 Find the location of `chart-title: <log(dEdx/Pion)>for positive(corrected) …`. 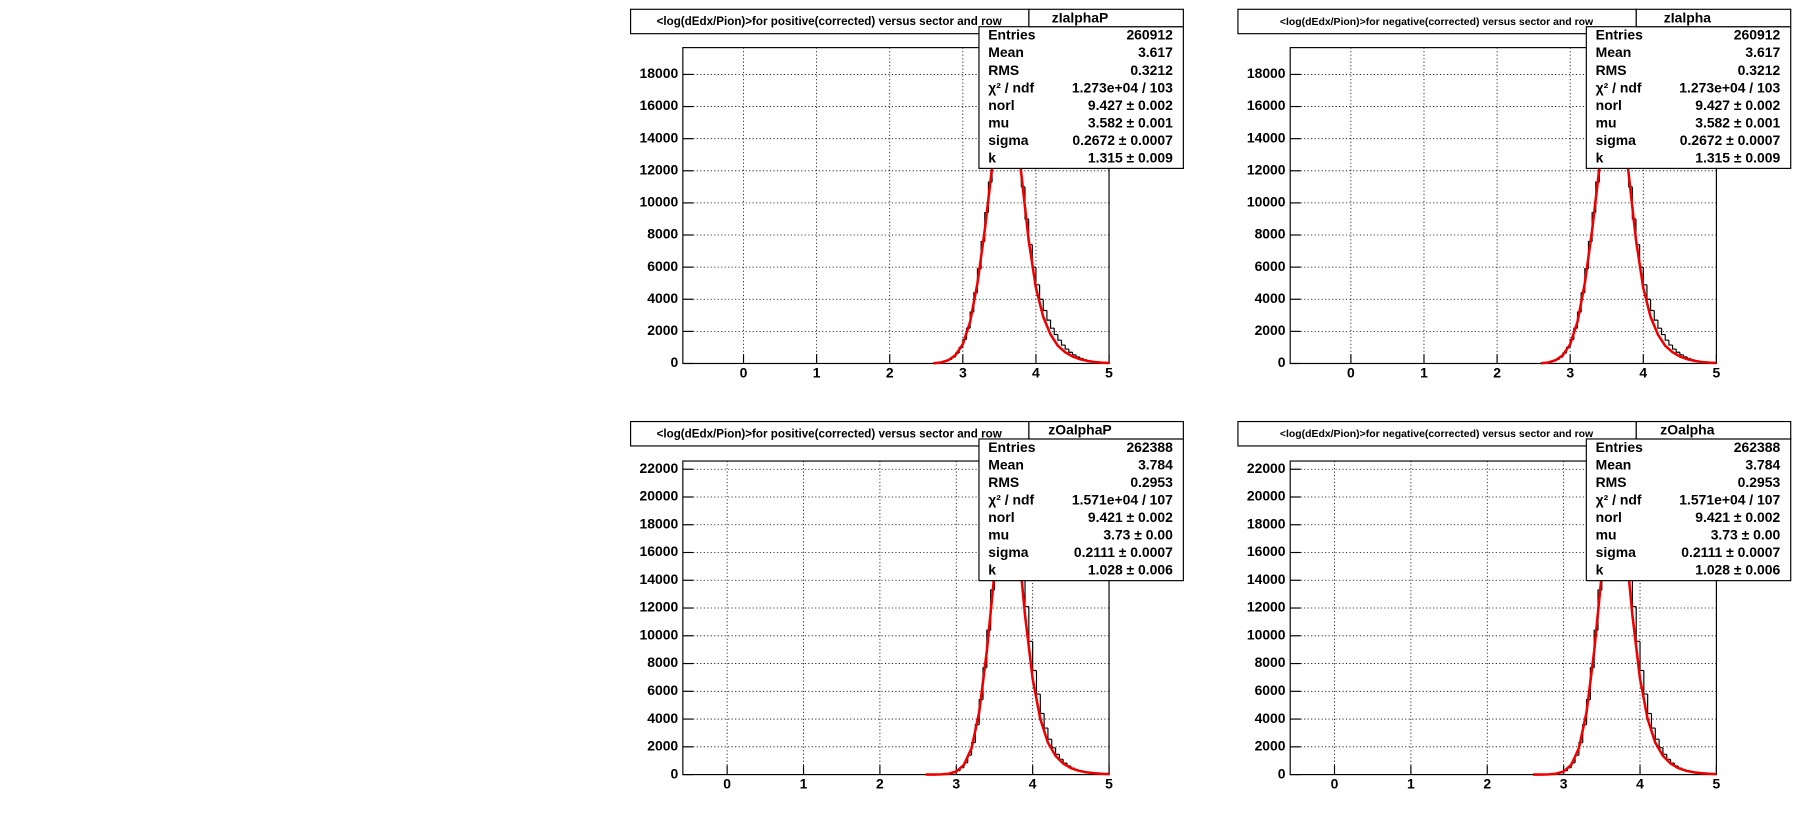

chart-title: <log(dEdx/Pion)>for positive(corrected) … is located at coordinates (830, 433).